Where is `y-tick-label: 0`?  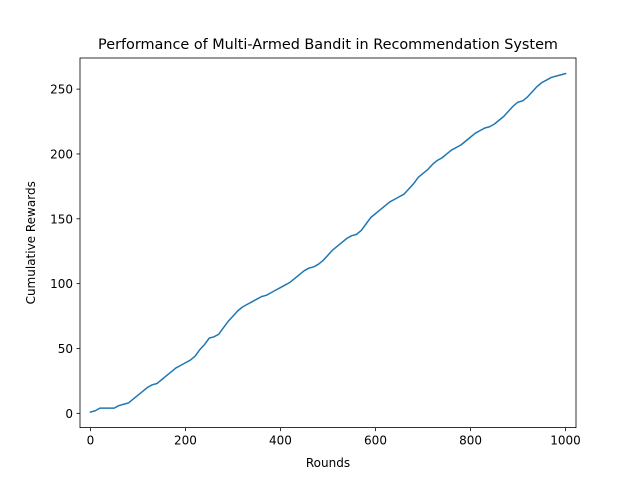 y-tick-label: 0 is located at coordinates (69, 414).